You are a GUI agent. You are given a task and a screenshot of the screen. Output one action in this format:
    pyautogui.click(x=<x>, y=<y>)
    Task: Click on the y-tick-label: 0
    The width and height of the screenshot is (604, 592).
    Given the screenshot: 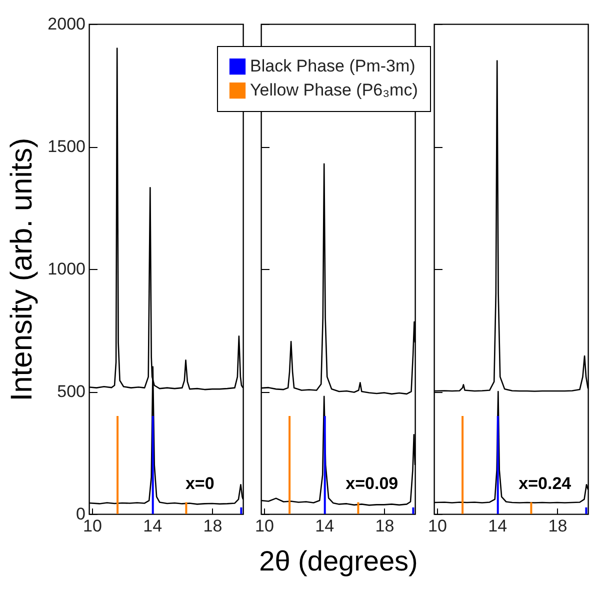 What is the action you would take?
    pyautogui.click(x=81, y=514)
    